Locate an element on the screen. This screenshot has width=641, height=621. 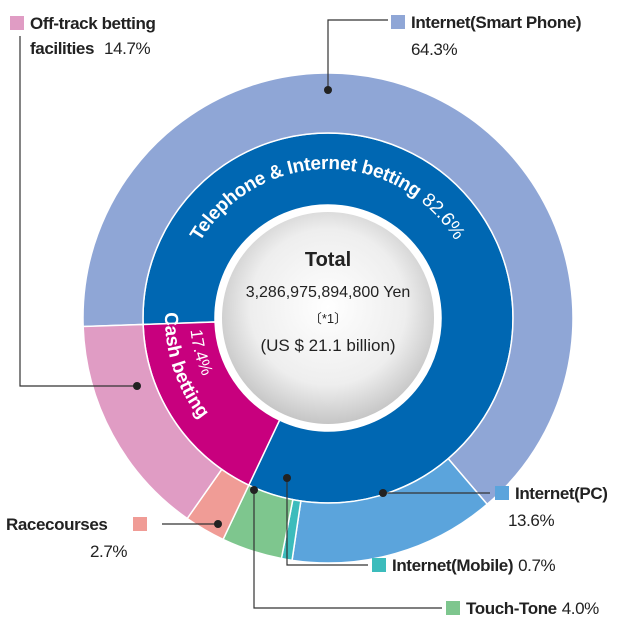
legend-label: Touch-Tone 4.0% is located at coordinates (522, 608).